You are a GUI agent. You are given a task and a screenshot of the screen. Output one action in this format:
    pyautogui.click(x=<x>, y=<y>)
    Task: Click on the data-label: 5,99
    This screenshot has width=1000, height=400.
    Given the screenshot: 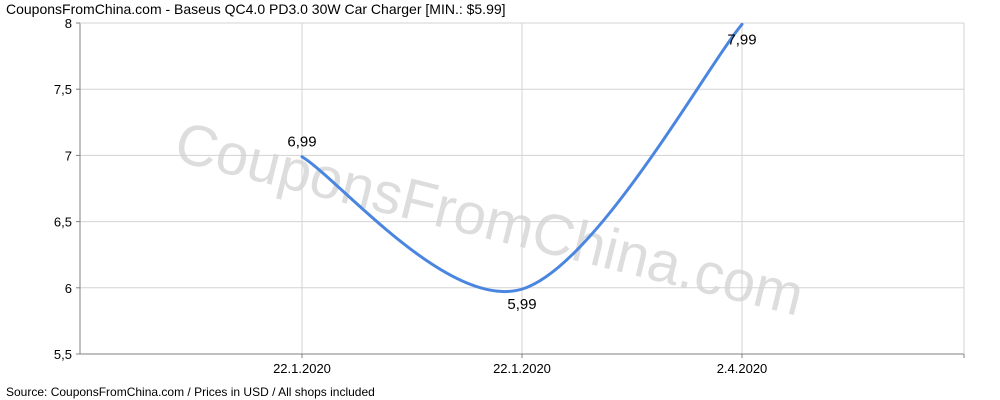 What is the action you would take?
    pyautogui.click(x=521, y=304)
    